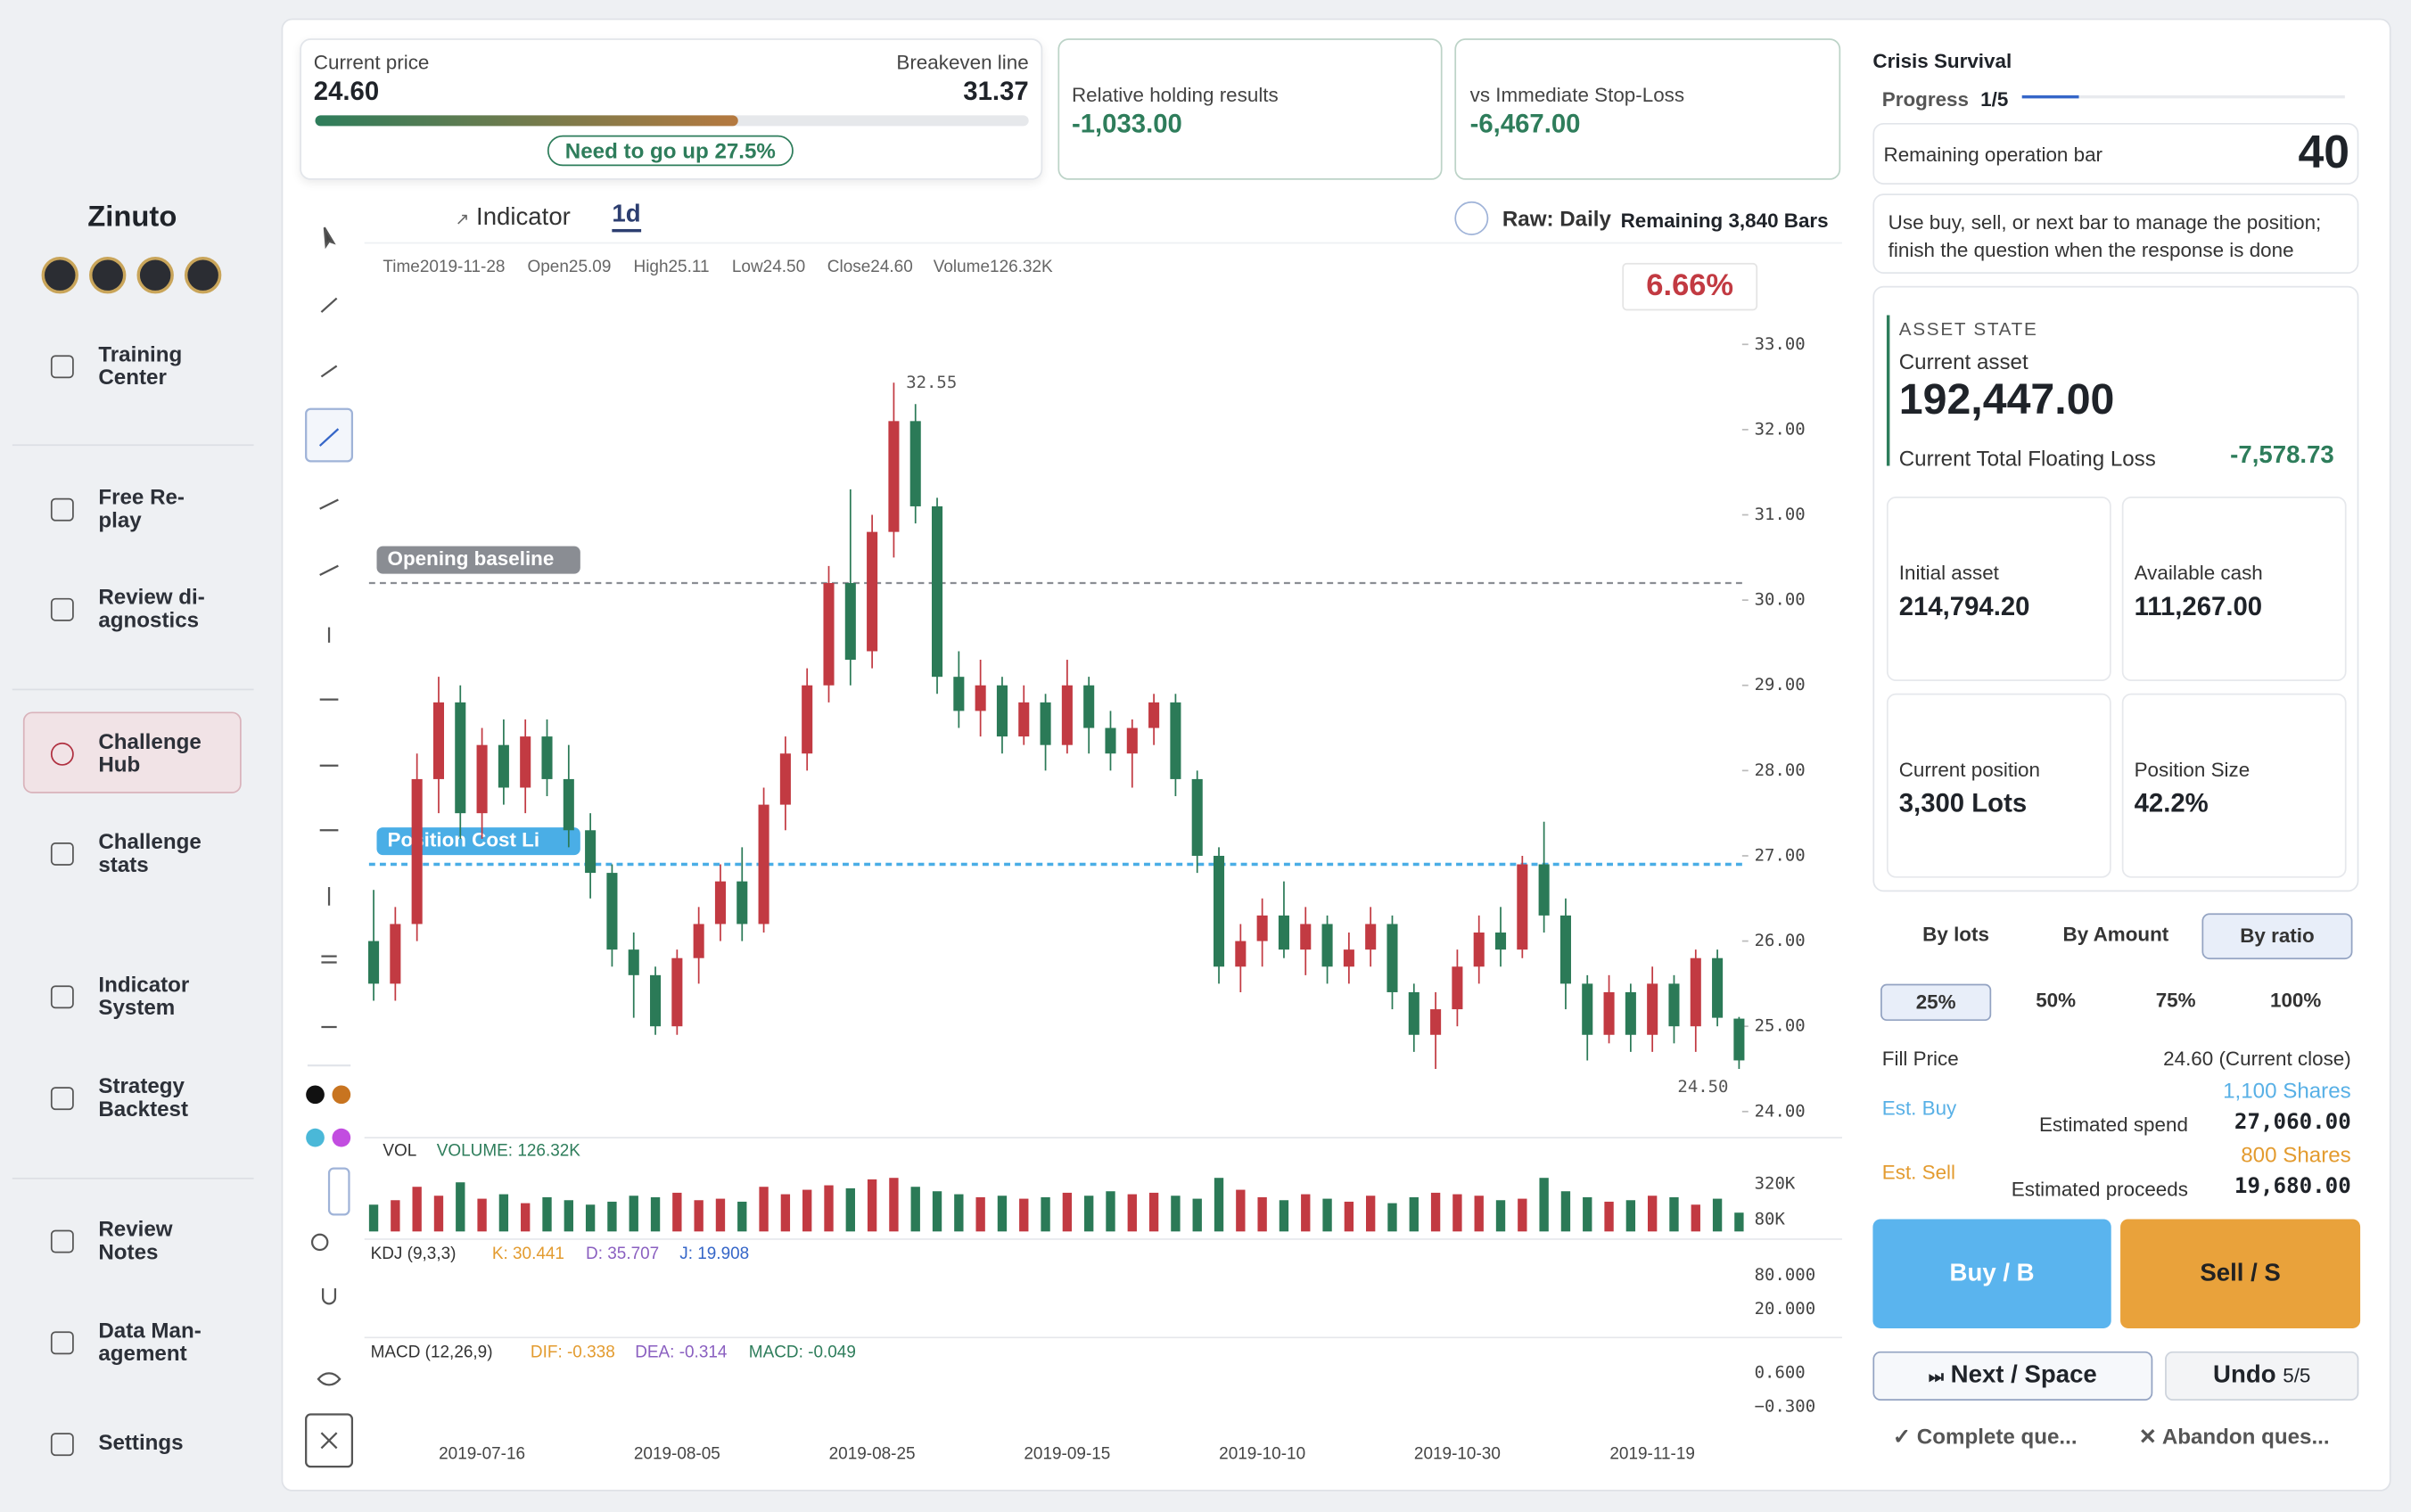  What do you see at coordinates (141, 1442) in the screenshot?
I see `nav-item: Settings` at bounding box center [141, 1442].